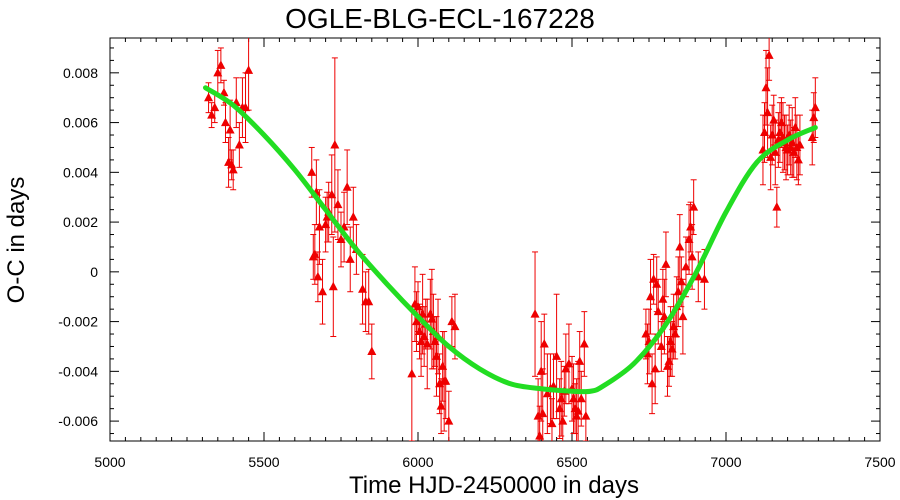  I want to click on y-tick-label: 0.002, so click(80, 222).